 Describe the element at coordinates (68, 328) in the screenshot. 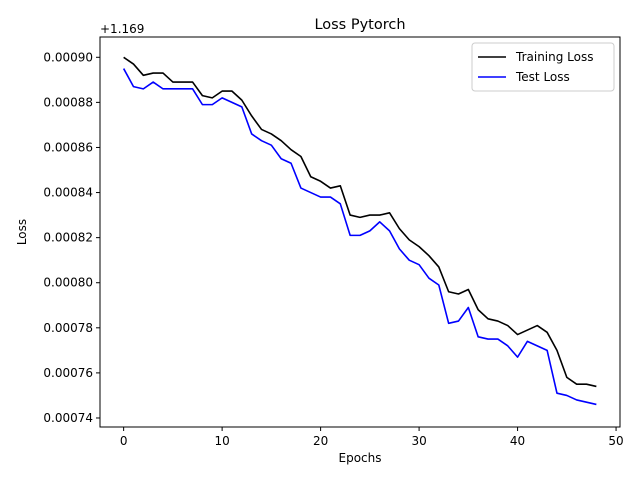

I see `y-tick-label: 0.00078` at that location.